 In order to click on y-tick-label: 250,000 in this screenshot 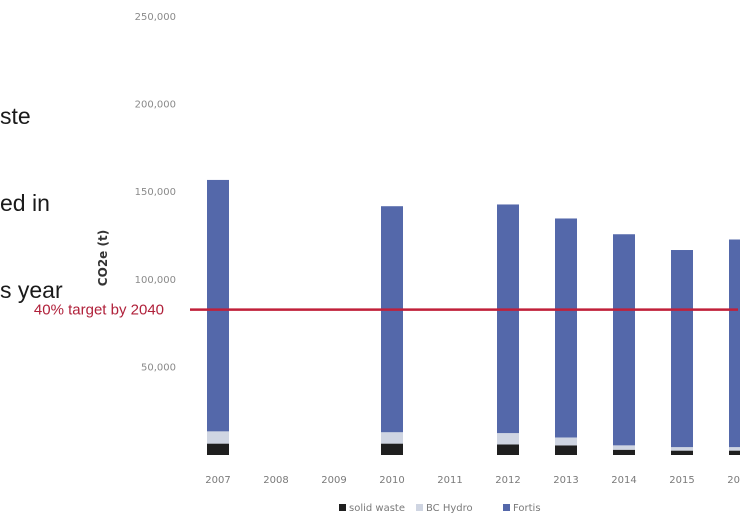, I will do `click(155, 17)`.